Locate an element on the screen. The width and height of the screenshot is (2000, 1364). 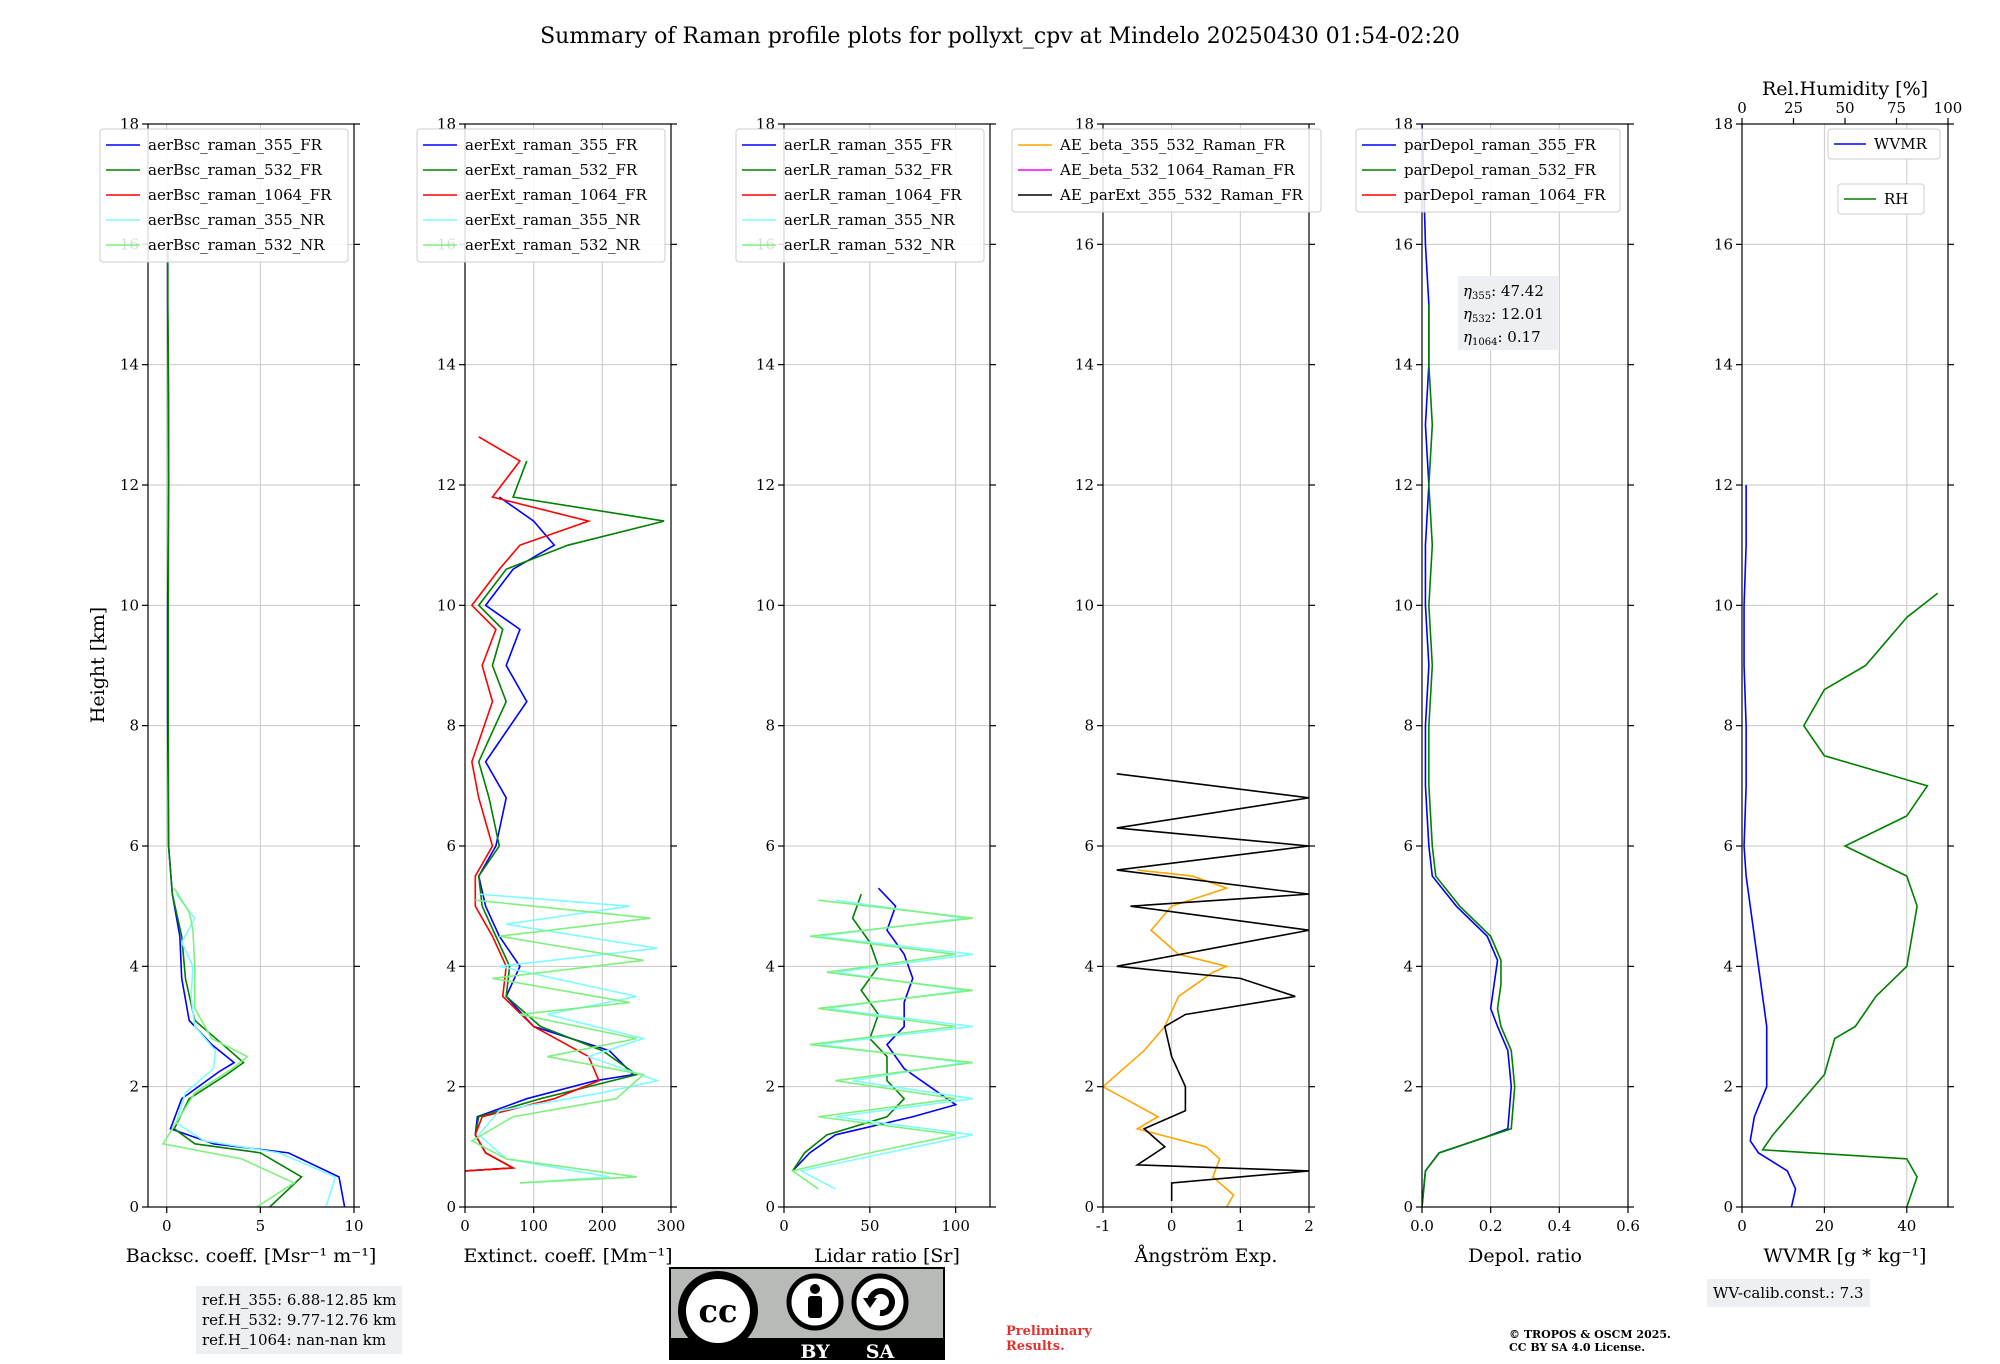
legend-label: AE_parExt_355_532_Raman_FR is located at coordinates (1181, 195).